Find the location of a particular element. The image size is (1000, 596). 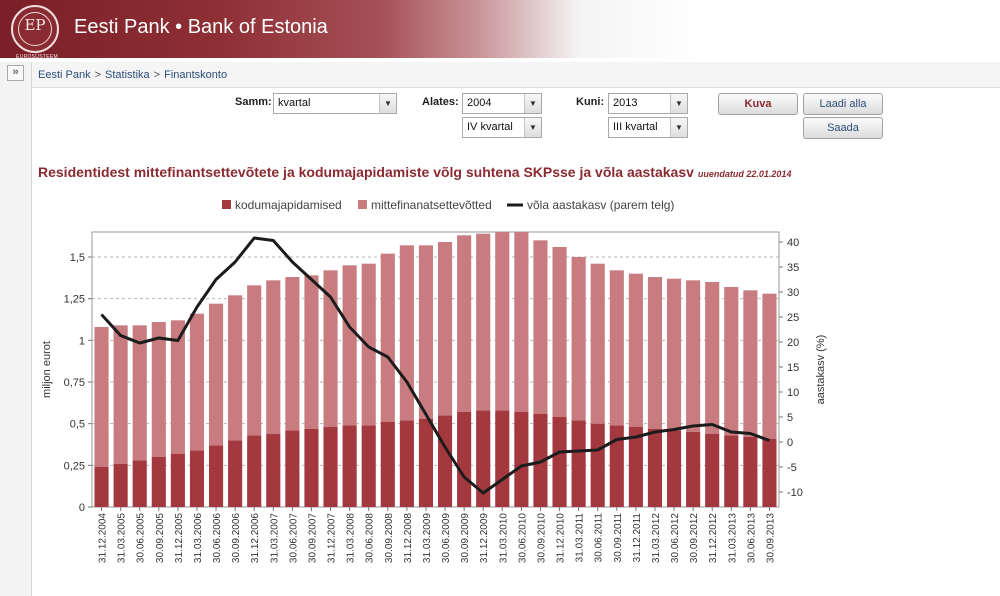

legend-label-vola-aastakasv: võla aastakasv (parem telg) is located at coordinates (600, 205).